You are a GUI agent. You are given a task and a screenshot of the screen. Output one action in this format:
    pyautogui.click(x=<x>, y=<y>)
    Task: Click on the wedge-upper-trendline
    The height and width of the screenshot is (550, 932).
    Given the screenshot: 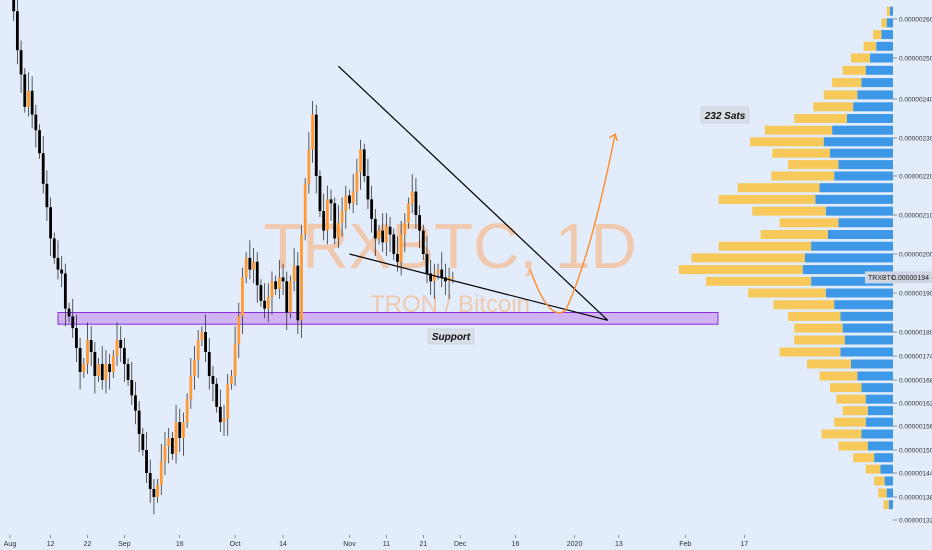 What is the action you would take?
    pyautogui.click(x=473, y=193)
    